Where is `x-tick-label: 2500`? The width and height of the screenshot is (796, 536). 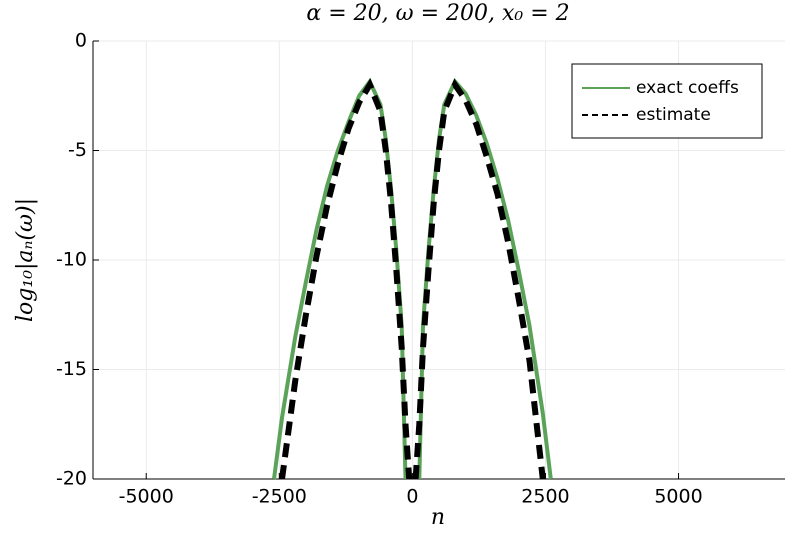 x-tick-label: 2500 is located at coordinates (545, 497).